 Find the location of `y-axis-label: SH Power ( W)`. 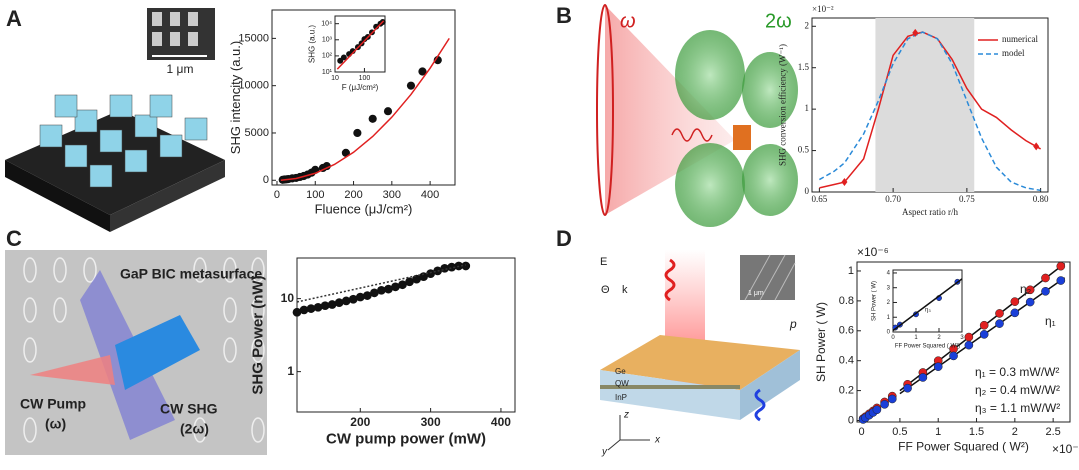

y-axis-label: SH Power ( W) is located at coordinates (821, 342).